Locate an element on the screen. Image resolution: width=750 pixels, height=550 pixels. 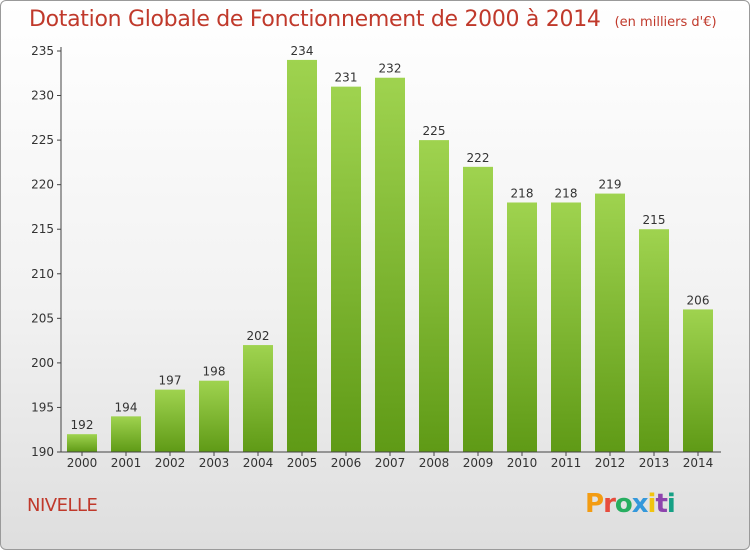
y-tick-label: 215 is located at coordinates (42, 229).